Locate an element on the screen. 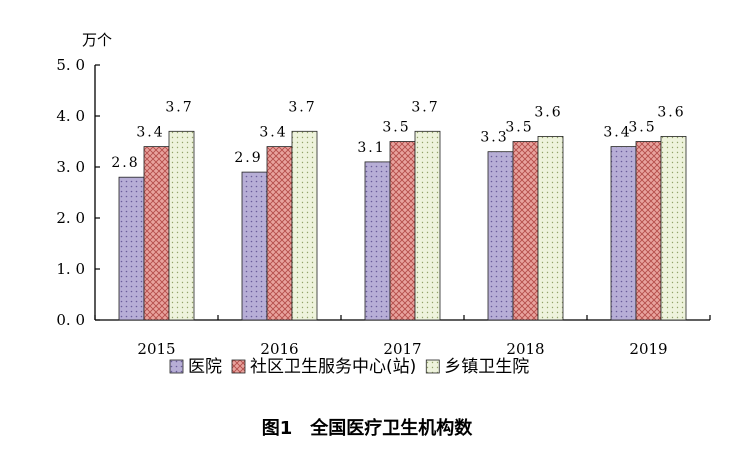  data-label-2017-series-2: 3.7 is located at coordinates (425, 107).